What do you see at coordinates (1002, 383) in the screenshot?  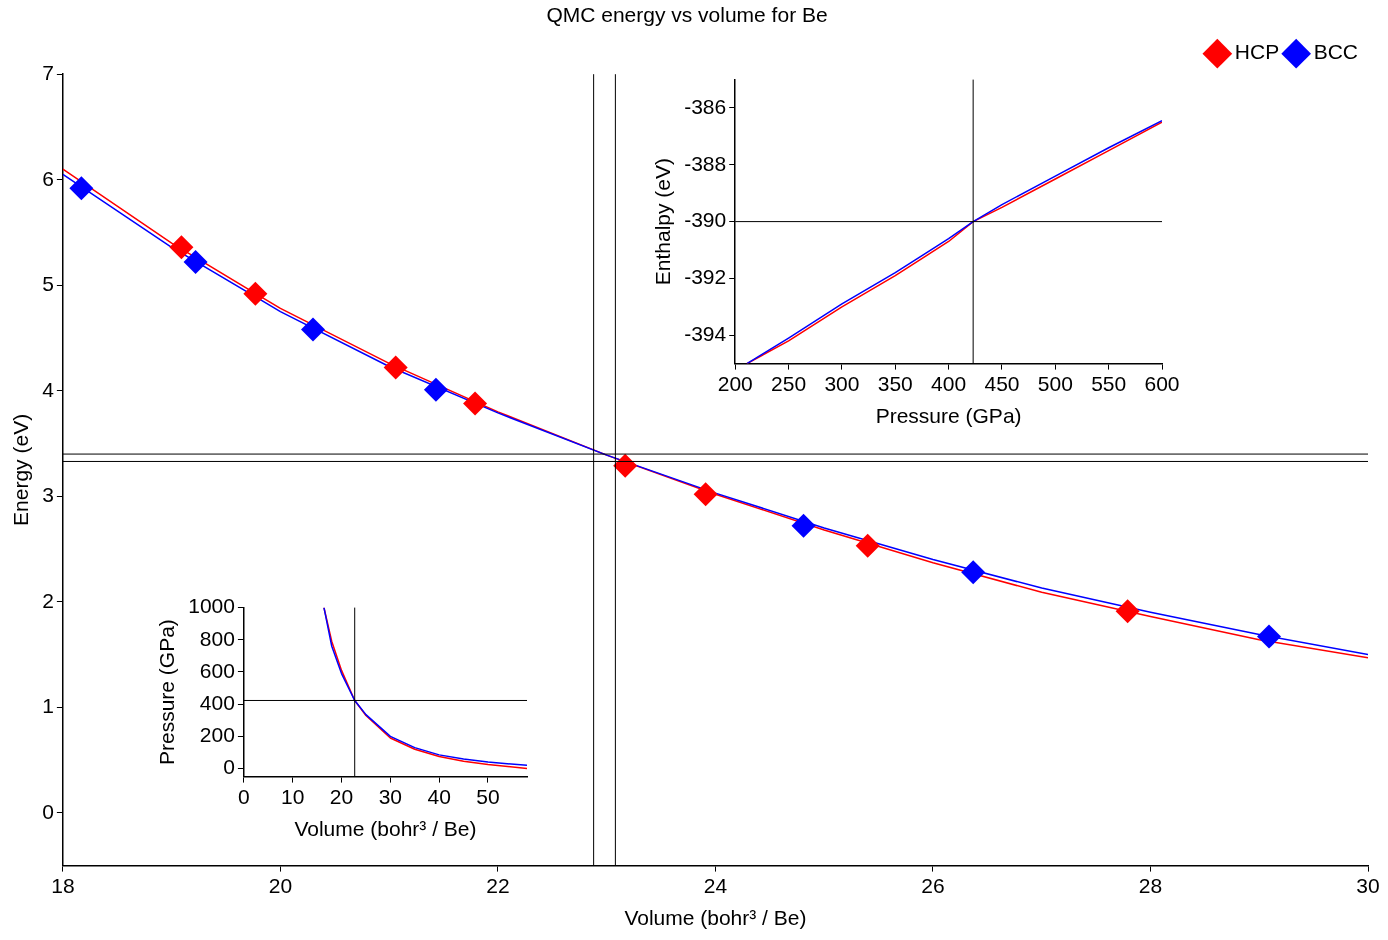 I see `x-tick-label: 450` at bounding box center [1002, 383].